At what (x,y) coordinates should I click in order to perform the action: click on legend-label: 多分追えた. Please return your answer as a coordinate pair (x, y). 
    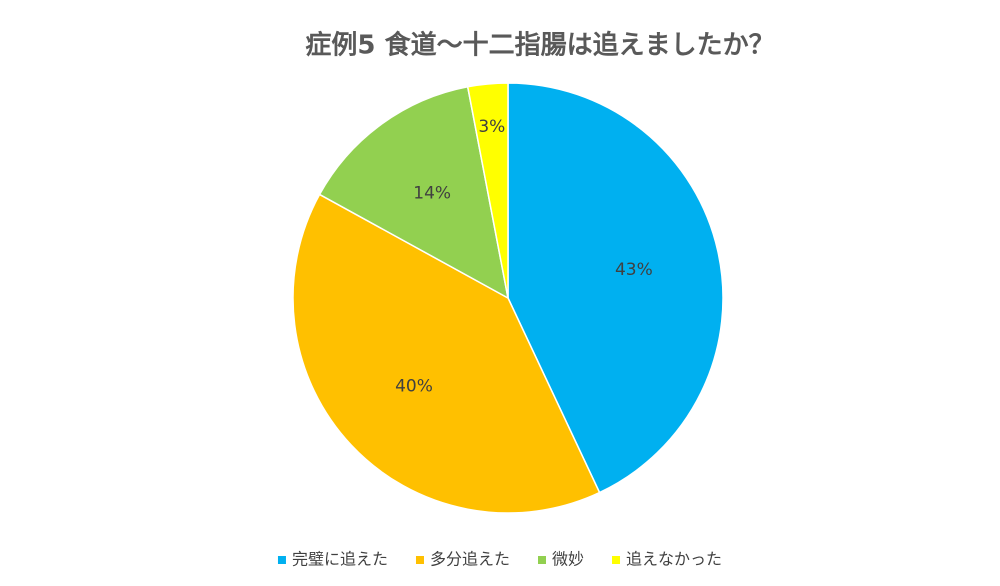
    Looking at the image, I should click on (470, 559).